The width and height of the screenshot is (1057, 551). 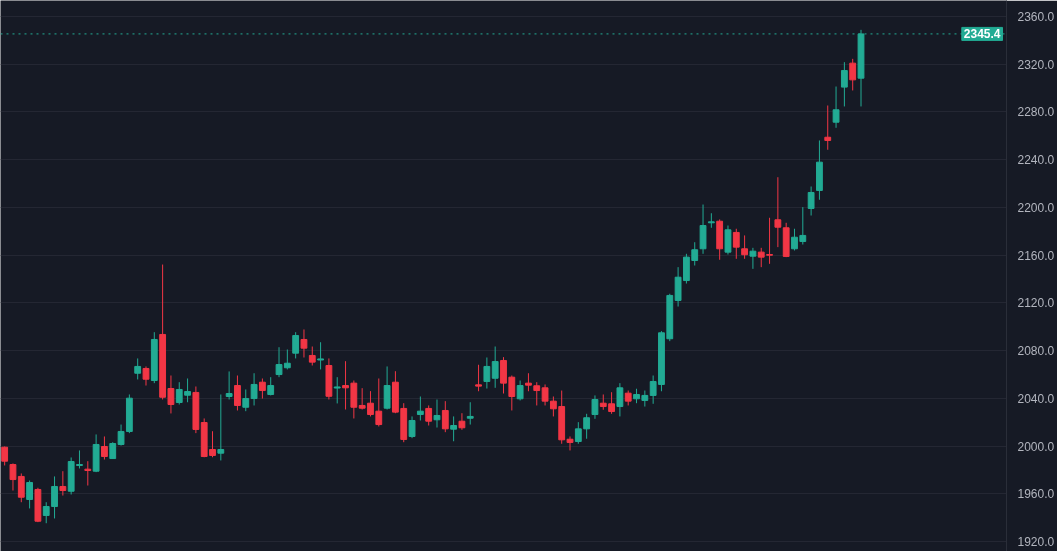 What do you see at coordinates (1036, 112) in the screenshot?
I see `y-tick-label: 2280.0` at bounding box center [1036, 112].